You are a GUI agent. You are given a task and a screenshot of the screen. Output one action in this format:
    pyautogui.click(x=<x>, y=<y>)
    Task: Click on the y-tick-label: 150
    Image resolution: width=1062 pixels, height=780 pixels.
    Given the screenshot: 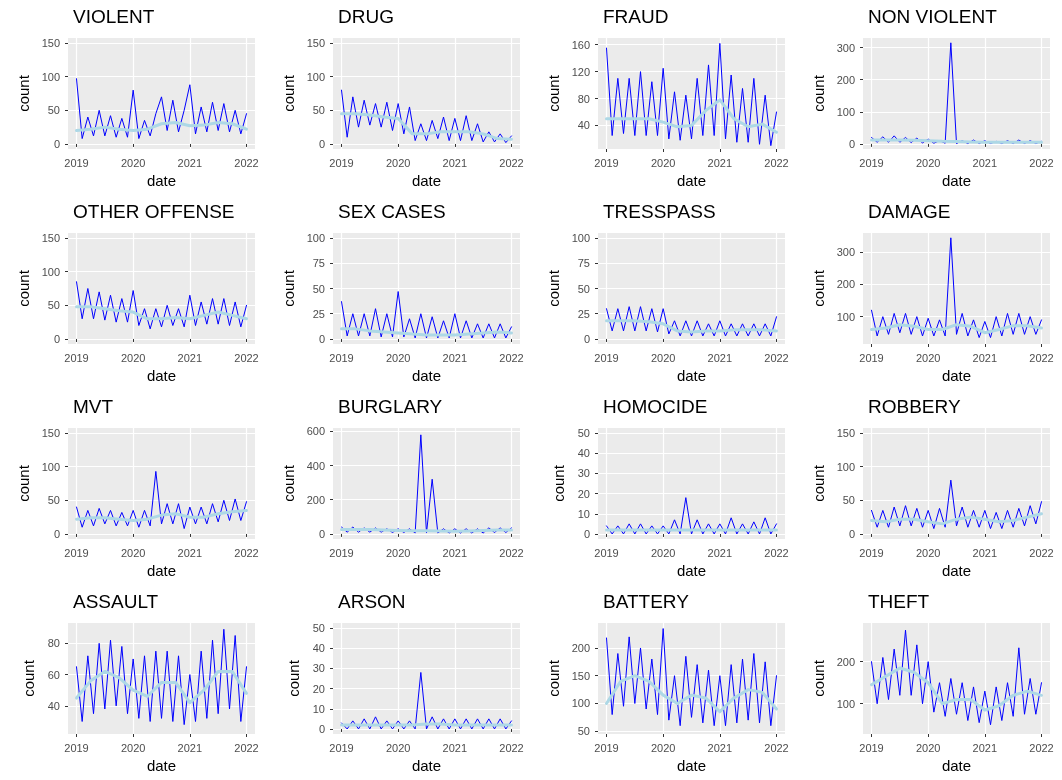 What is the action you would take?
    pyautogui.click(x=315, y=43)
    